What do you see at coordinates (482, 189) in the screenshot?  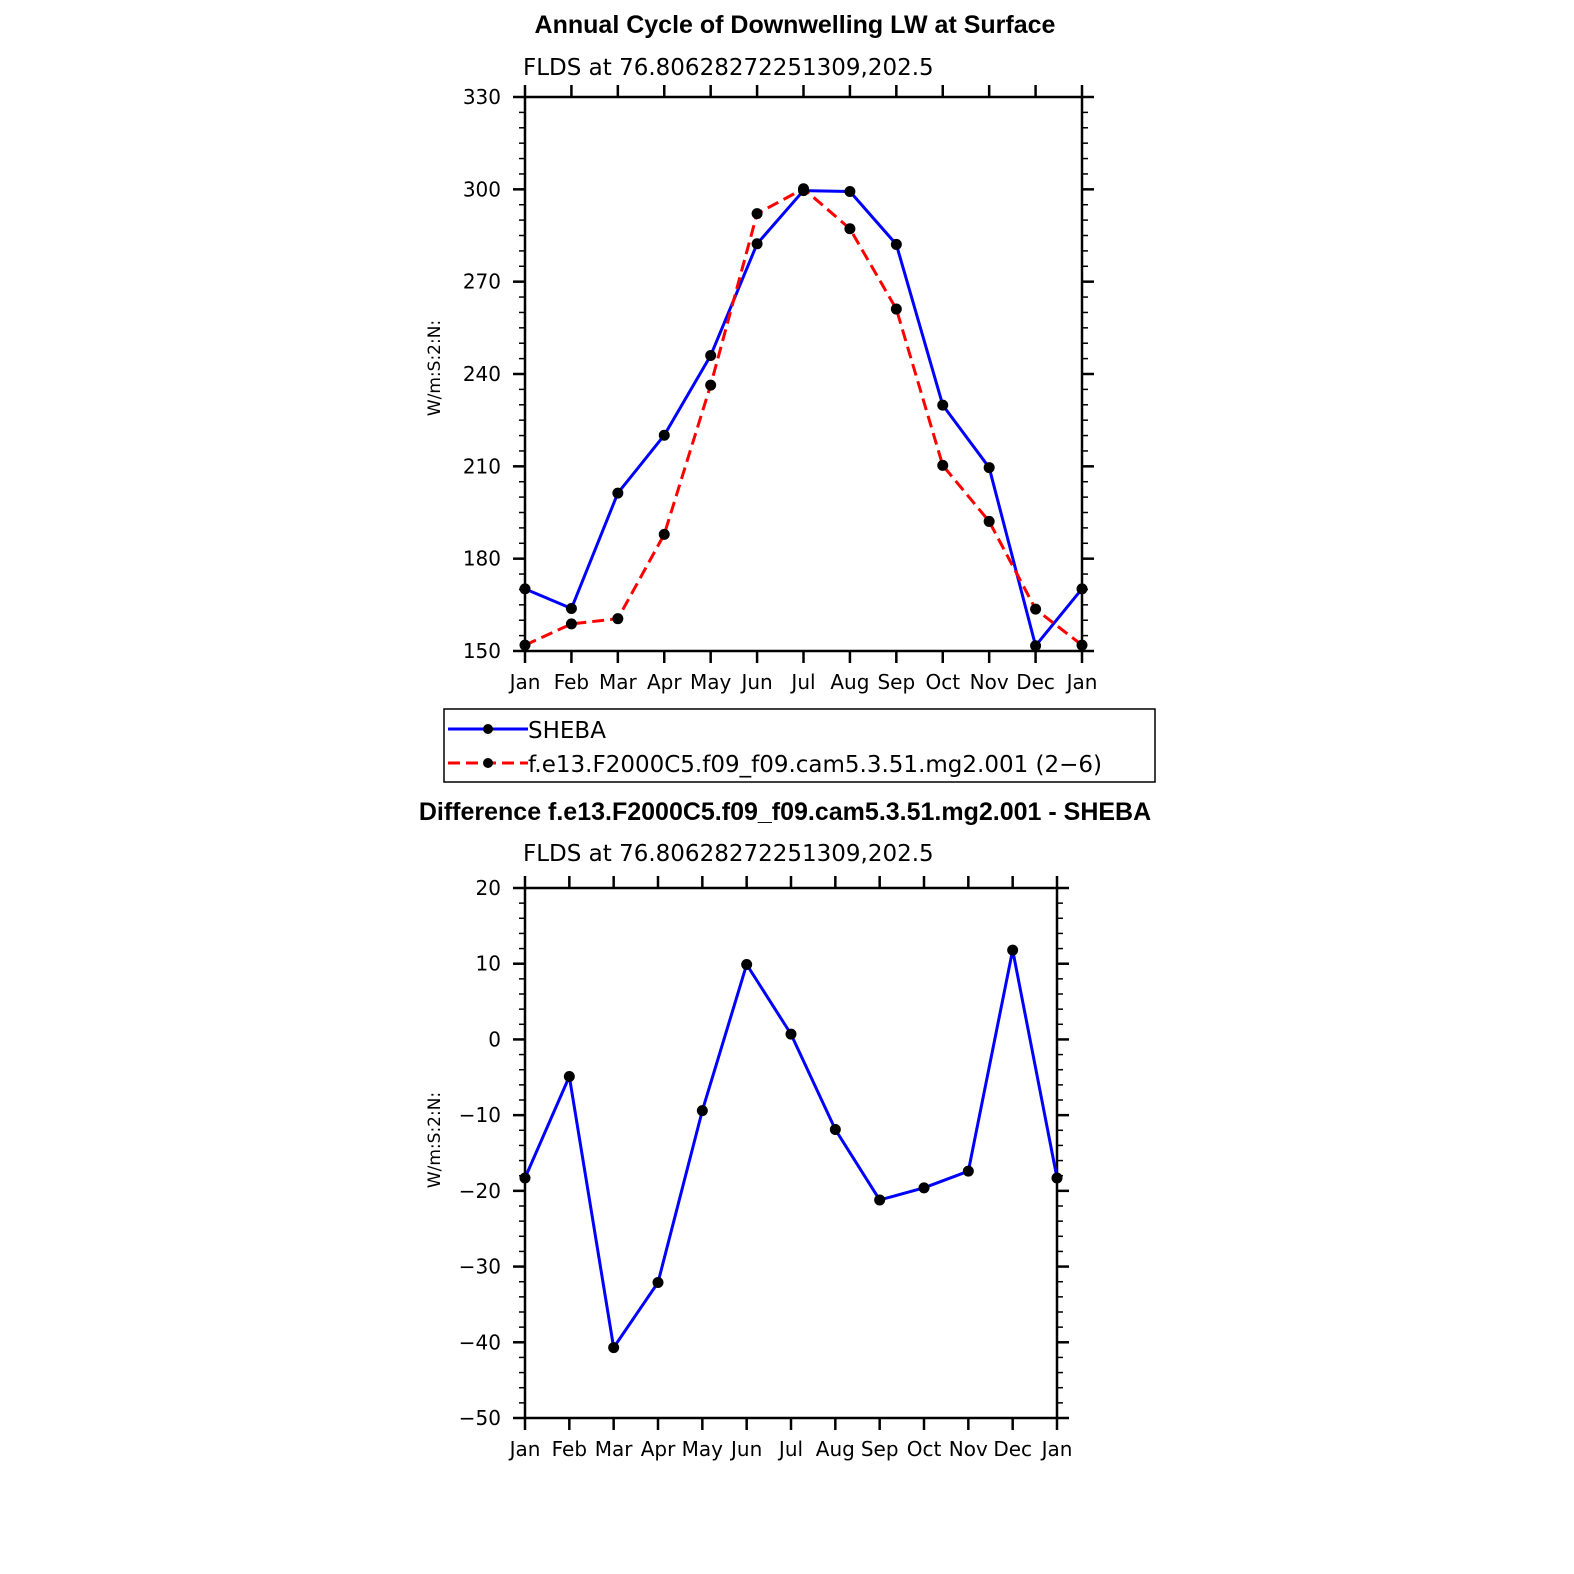 I see `y-tick-label: 300` at bounding box center [482, 189].